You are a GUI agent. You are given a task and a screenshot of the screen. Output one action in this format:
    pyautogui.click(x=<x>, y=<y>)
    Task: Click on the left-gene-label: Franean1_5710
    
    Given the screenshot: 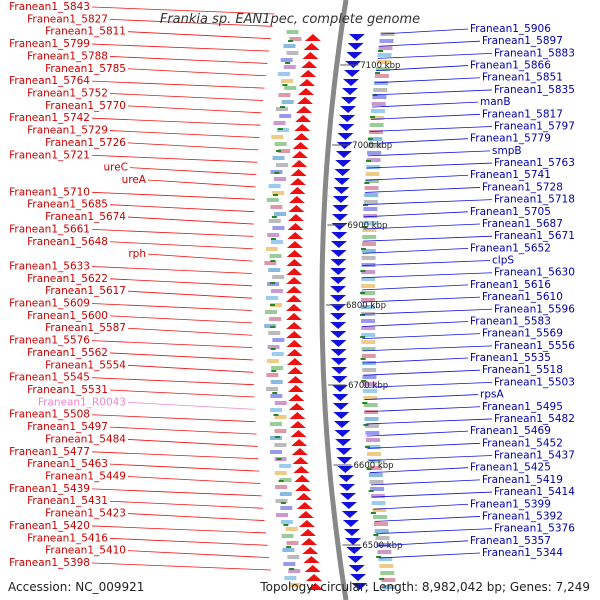 What is the action you would take?
    pyautogui.click(x=49, y=192)
    